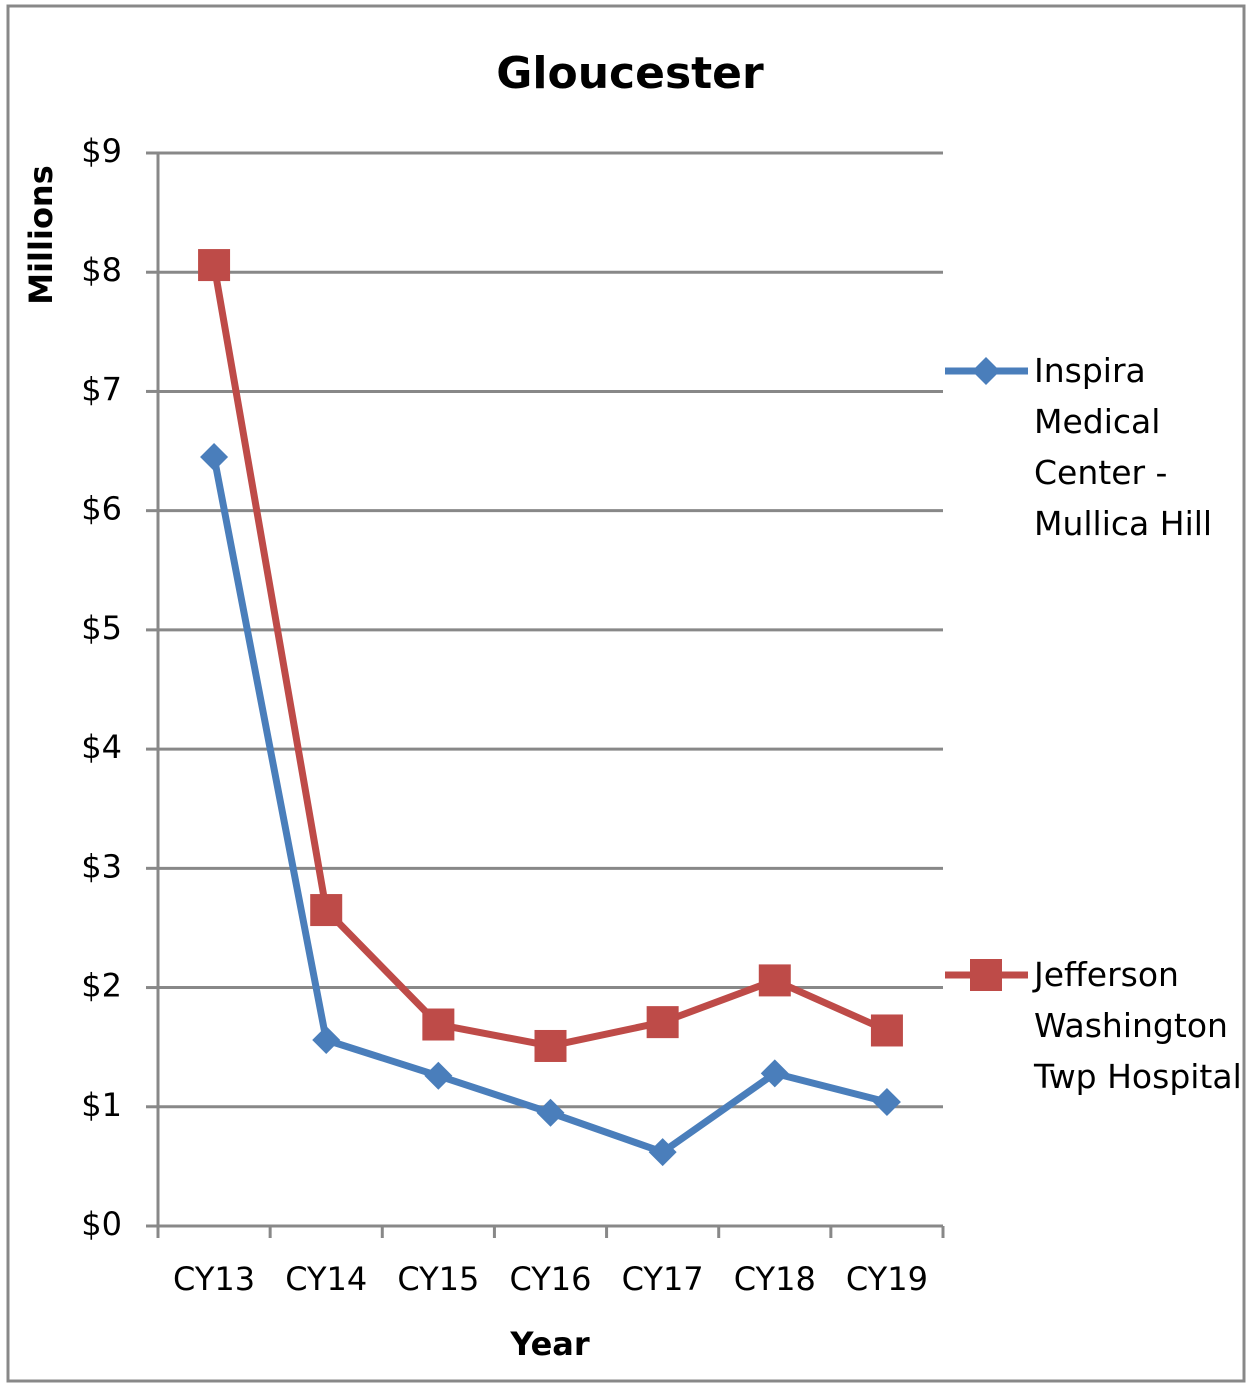 The image size is (1250, 1387). What do you see at coordinates (1123, 447) in the screenshot?
I see `legend-label: Inspira Medical Center - Mullica Hill` at bounding box center [1123, 447].